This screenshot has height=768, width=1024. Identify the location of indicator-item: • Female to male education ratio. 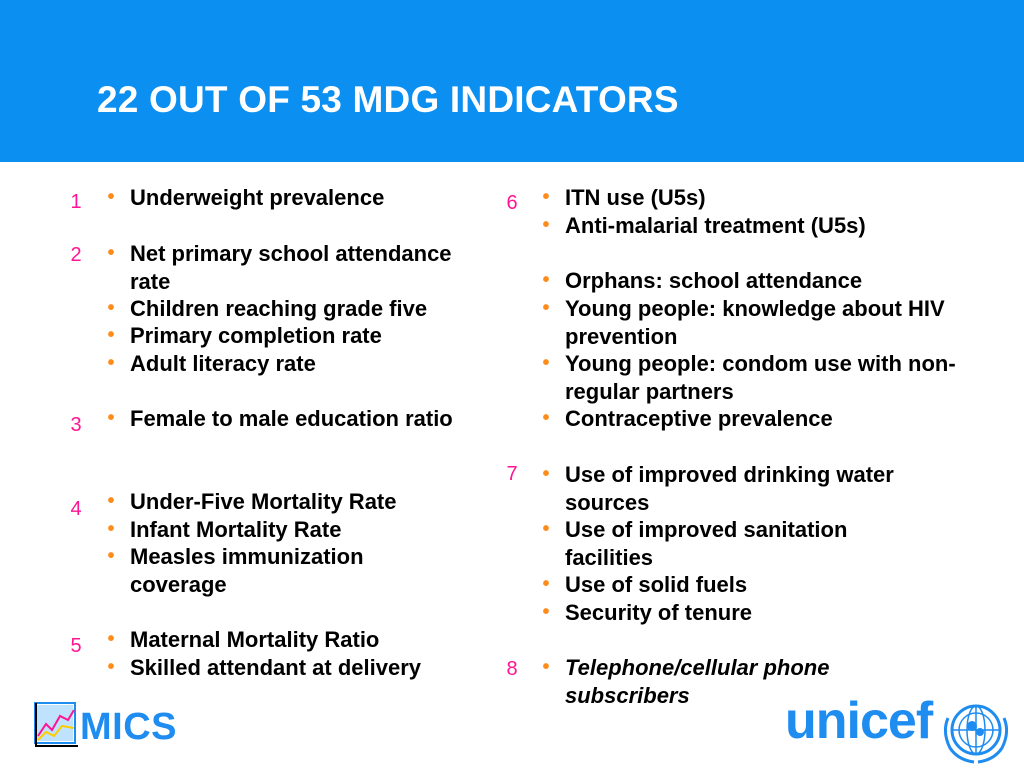
(283, 419).